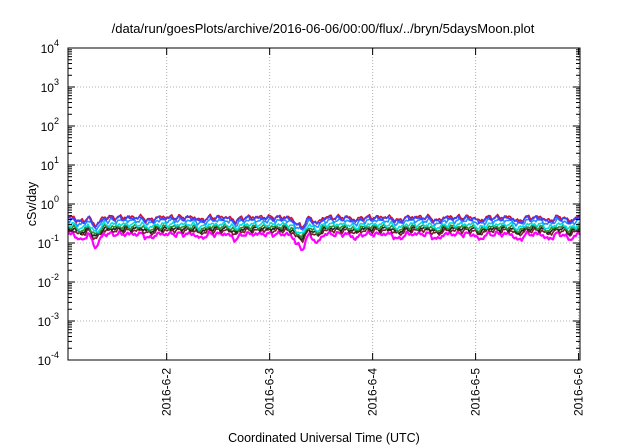 Image resolution: width=640 pixels, height=448 pixels. What do you see at coordinates (167, 392) in the screenshot?
I see `x-tick-label: 2016-6-2` at bounding box center [167, 392].